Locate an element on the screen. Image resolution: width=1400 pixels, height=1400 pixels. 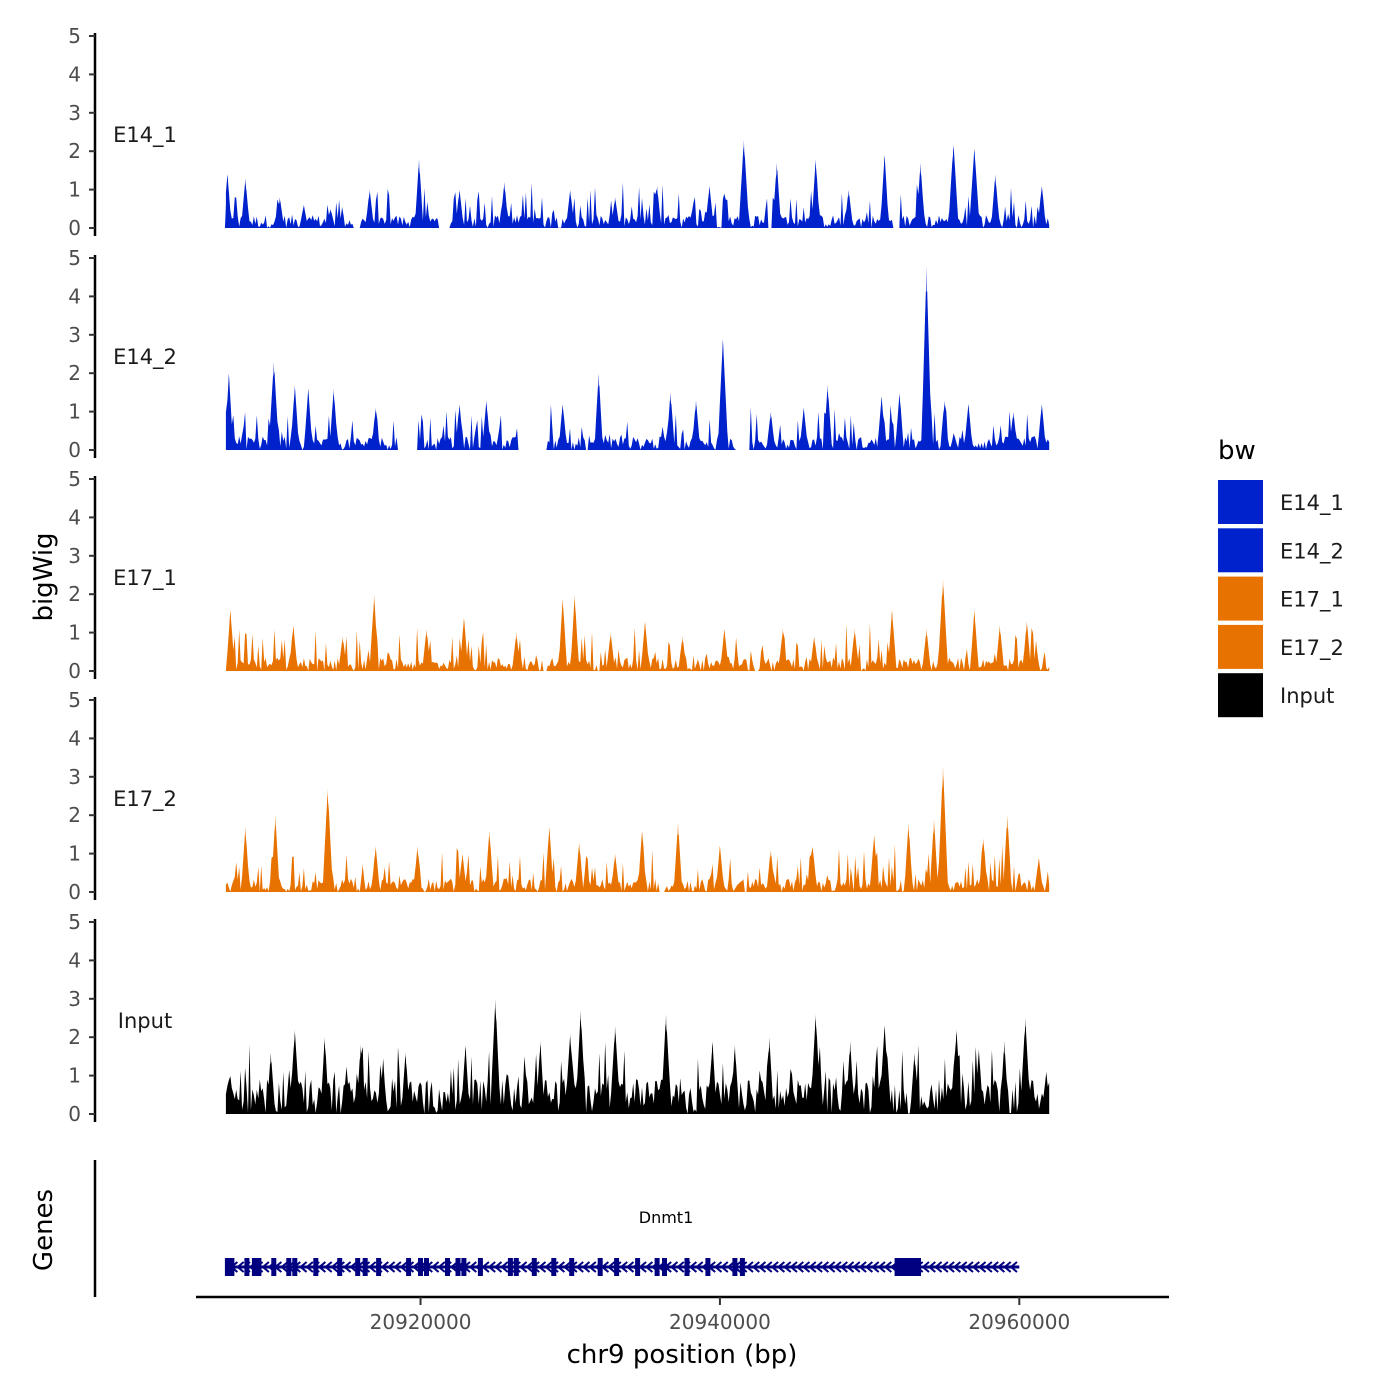
x-axis-title: chr9 position (bp) is located at coordinates (682, 1355).